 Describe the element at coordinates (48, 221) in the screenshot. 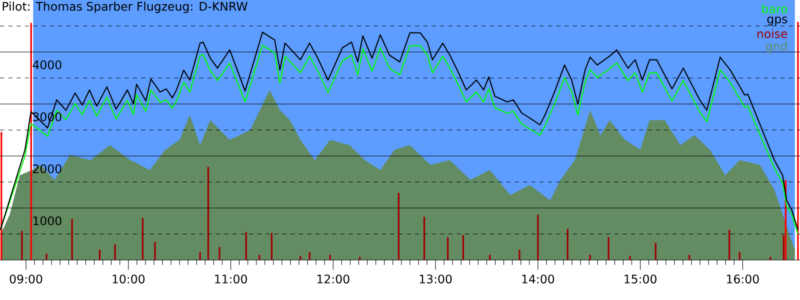

I see `y-tick-label: 1000` at that location.